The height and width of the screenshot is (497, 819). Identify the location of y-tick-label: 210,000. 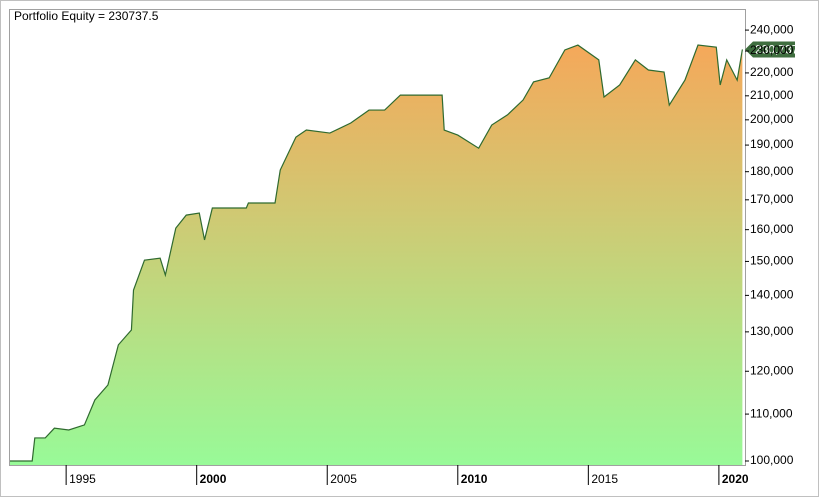
(772, 95).